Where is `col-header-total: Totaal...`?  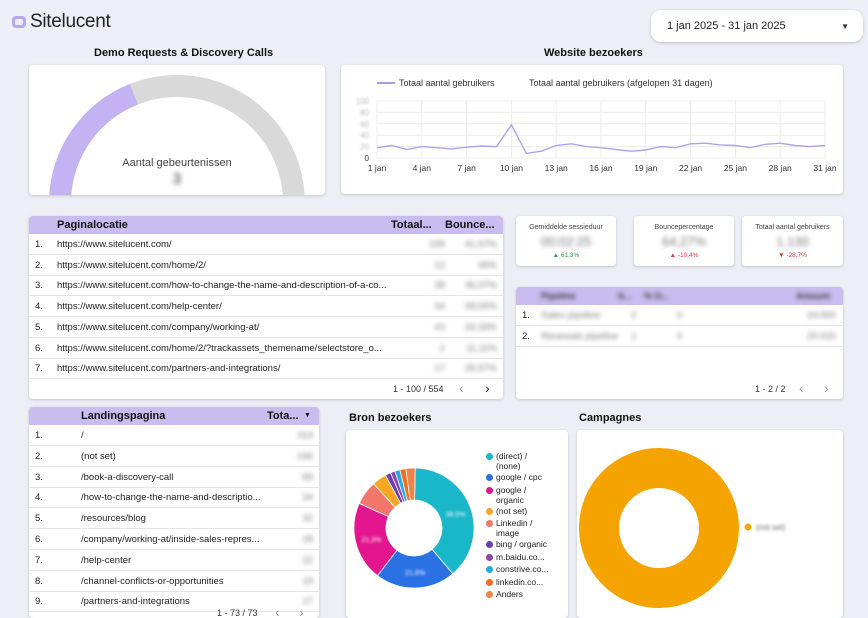 col-header-total: Totaal... is located at coordinates (411, 225).